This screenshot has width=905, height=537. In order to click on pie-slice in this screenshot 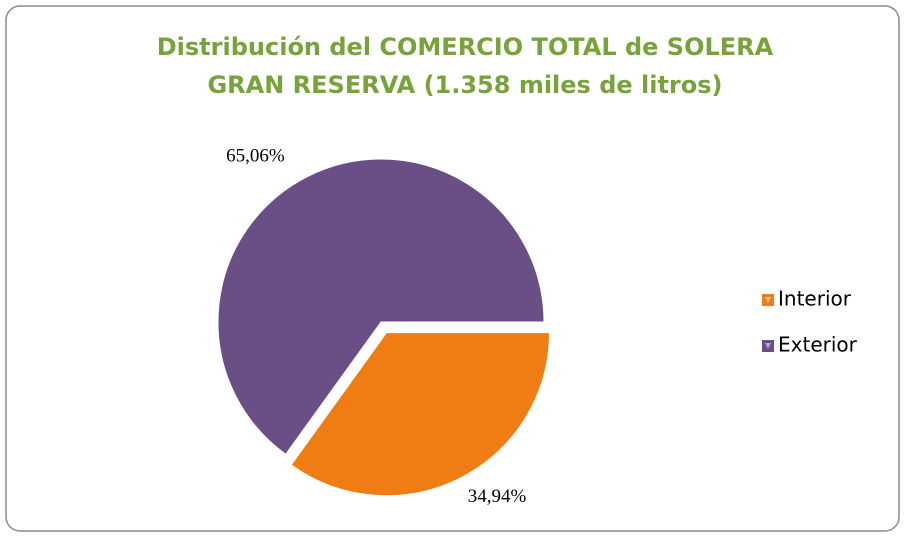, I will do `click(420, 414)`.